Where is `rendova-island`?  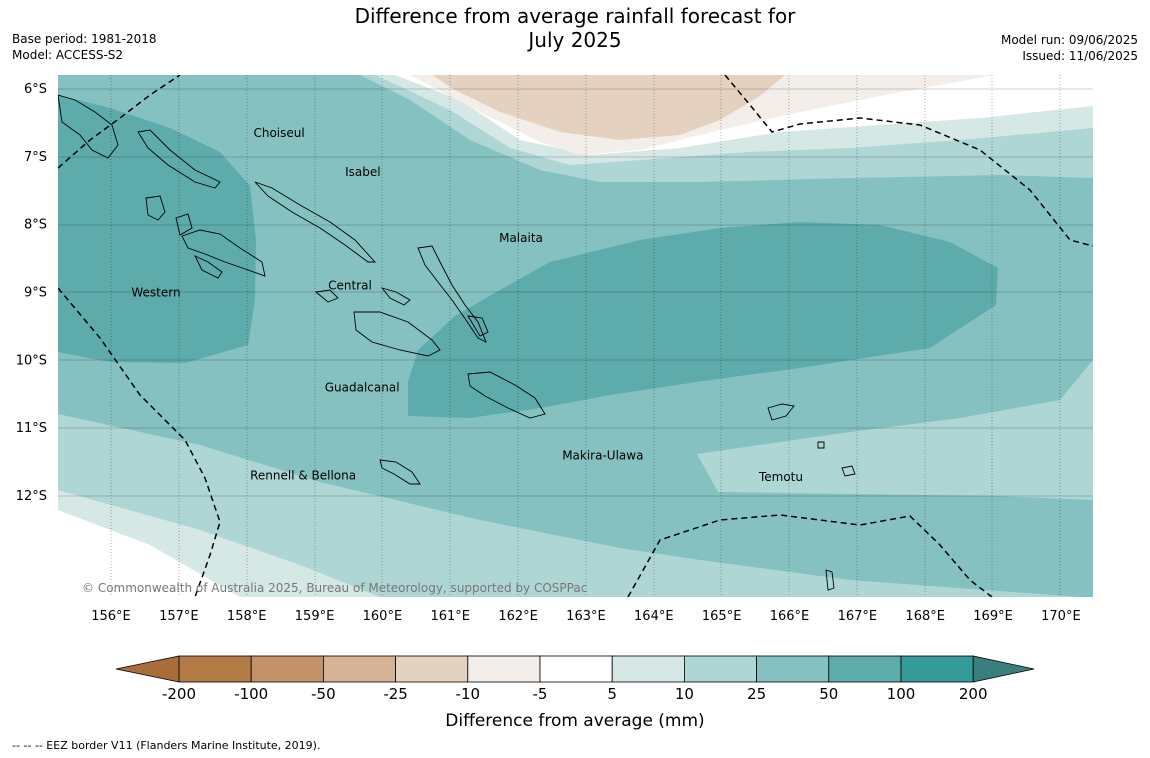 rendova-island is located at coordinates (208, 267).